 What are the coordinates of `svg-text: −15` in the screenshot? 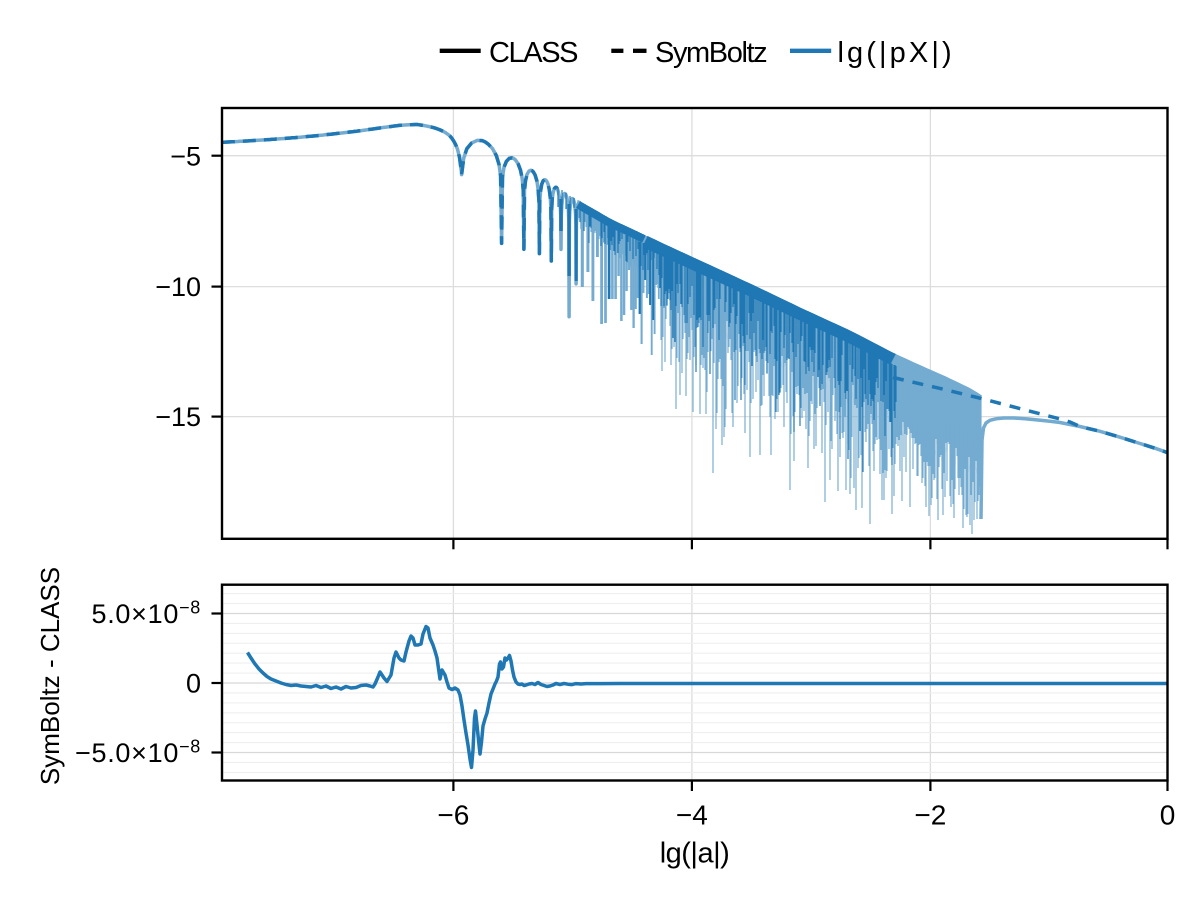 It's located at (178, 417).